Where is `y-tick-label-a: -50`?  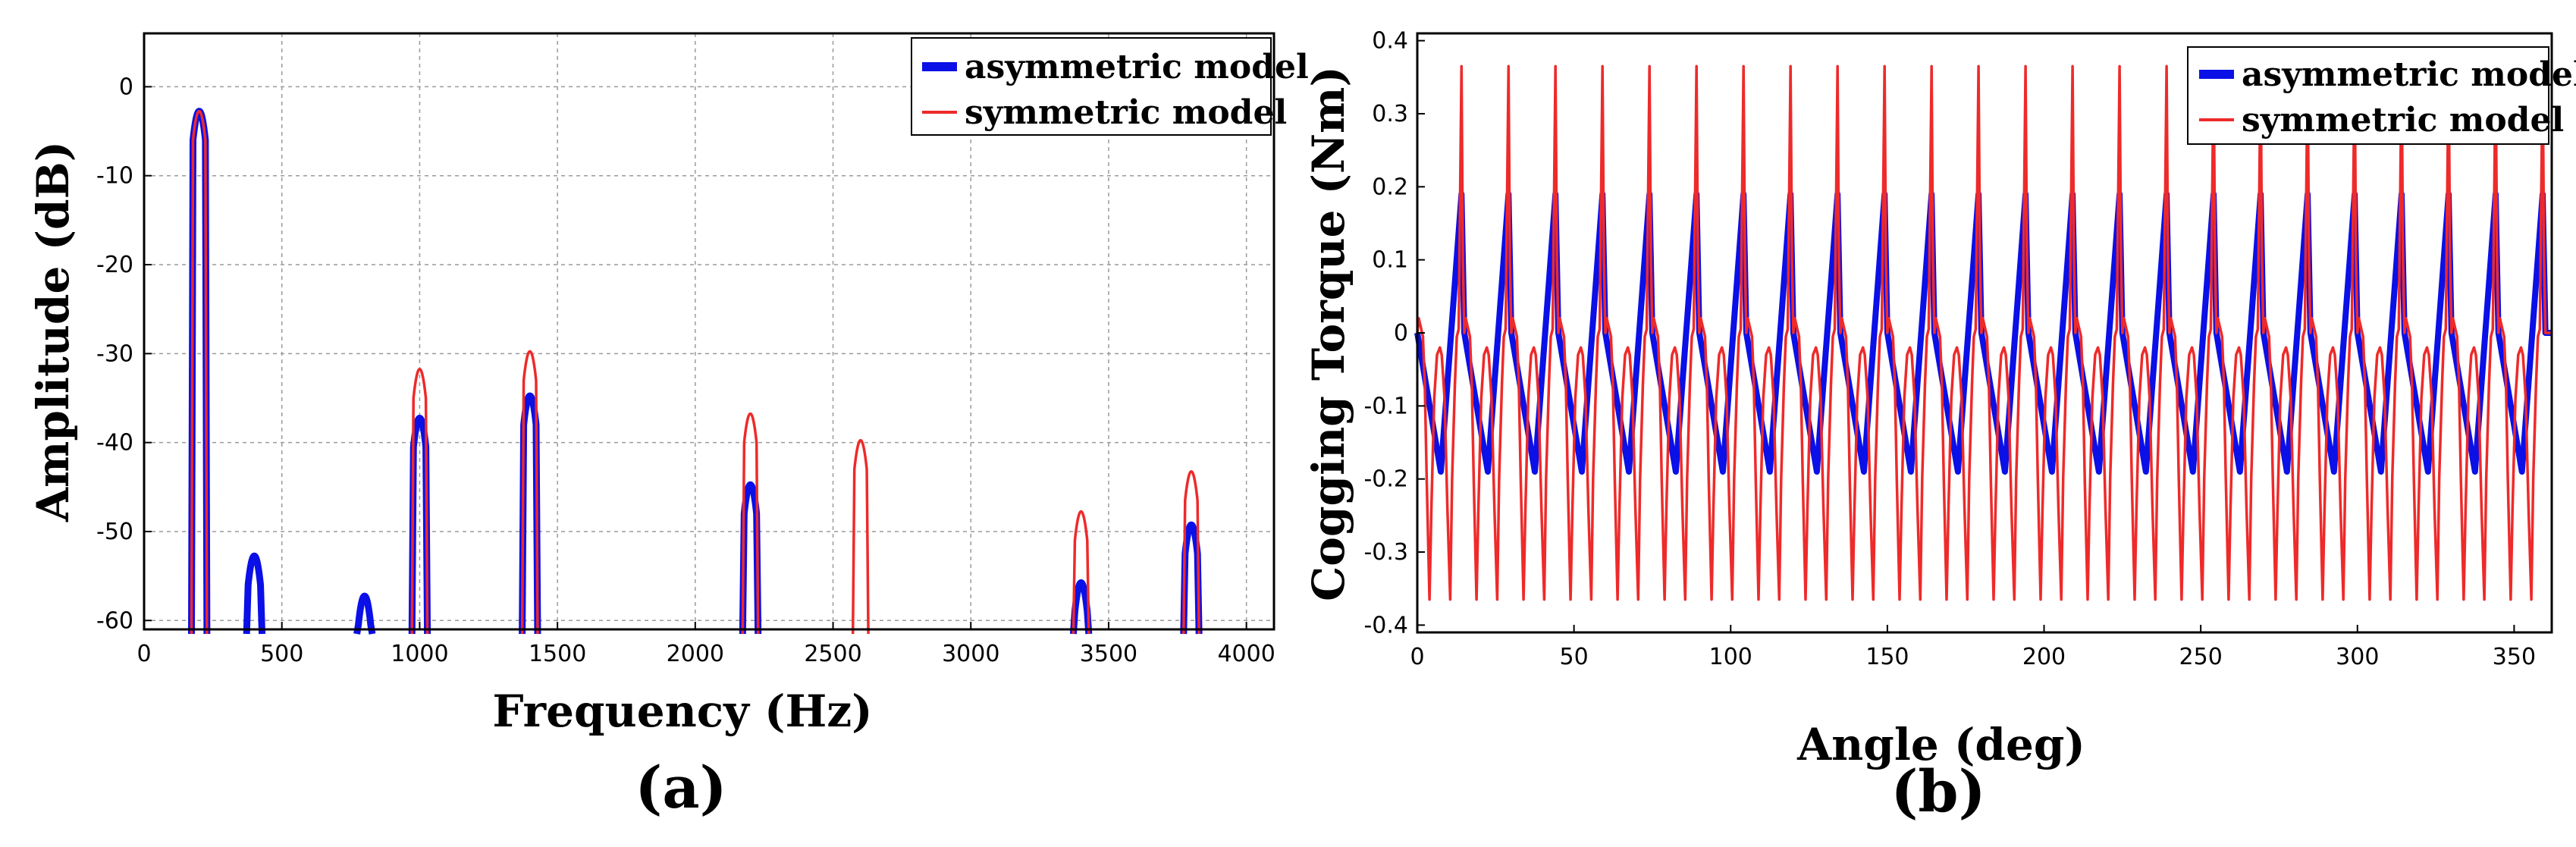 y-tick-label-a: -50 is located at coordinates (114, 532).